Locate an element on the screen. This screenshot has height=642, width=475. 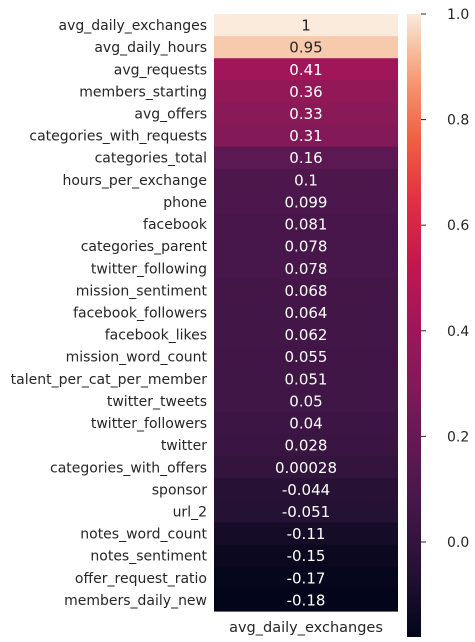
cell-annotation: 0.055 is located at coordinates (306, 357).